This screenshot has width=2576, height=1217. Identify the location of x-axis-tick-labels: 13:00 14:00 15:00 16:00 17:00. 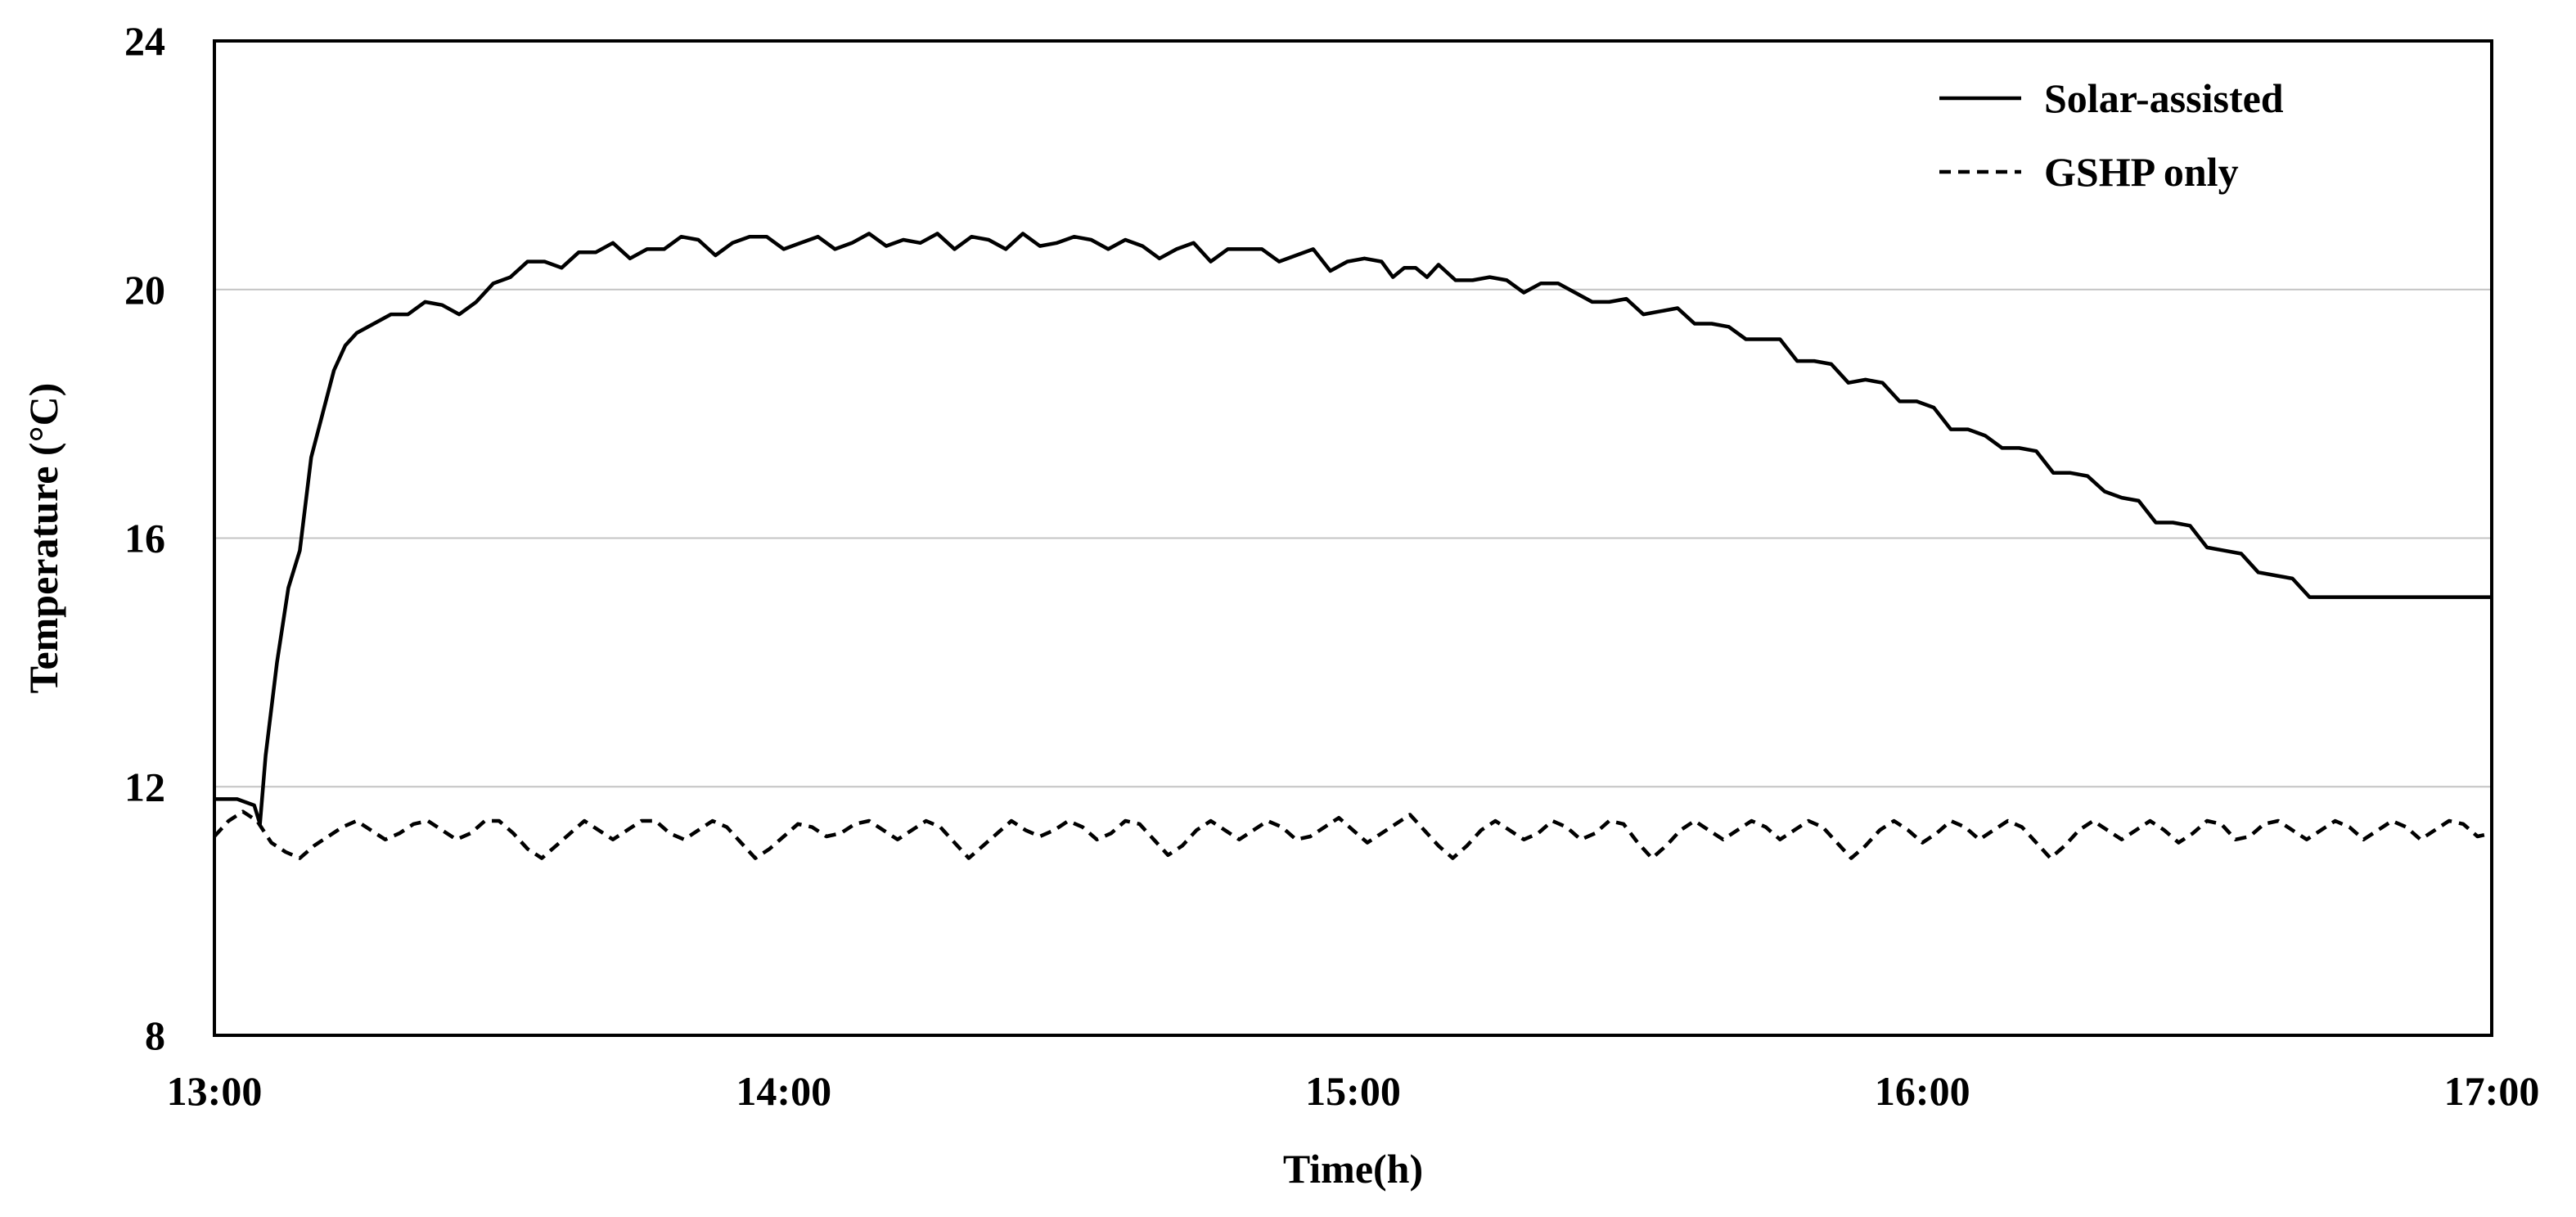
(1353, 1091).